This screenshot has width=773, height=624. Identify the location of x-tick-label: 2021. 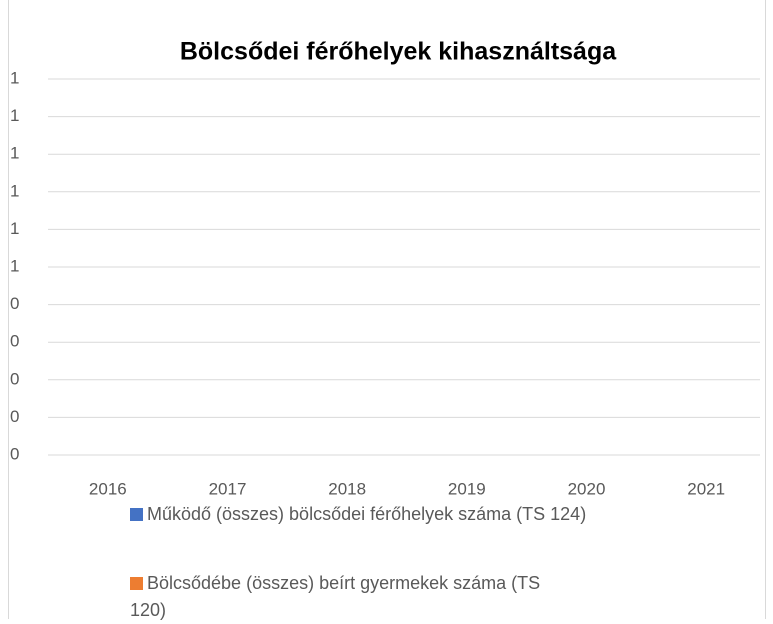
(706, 488).